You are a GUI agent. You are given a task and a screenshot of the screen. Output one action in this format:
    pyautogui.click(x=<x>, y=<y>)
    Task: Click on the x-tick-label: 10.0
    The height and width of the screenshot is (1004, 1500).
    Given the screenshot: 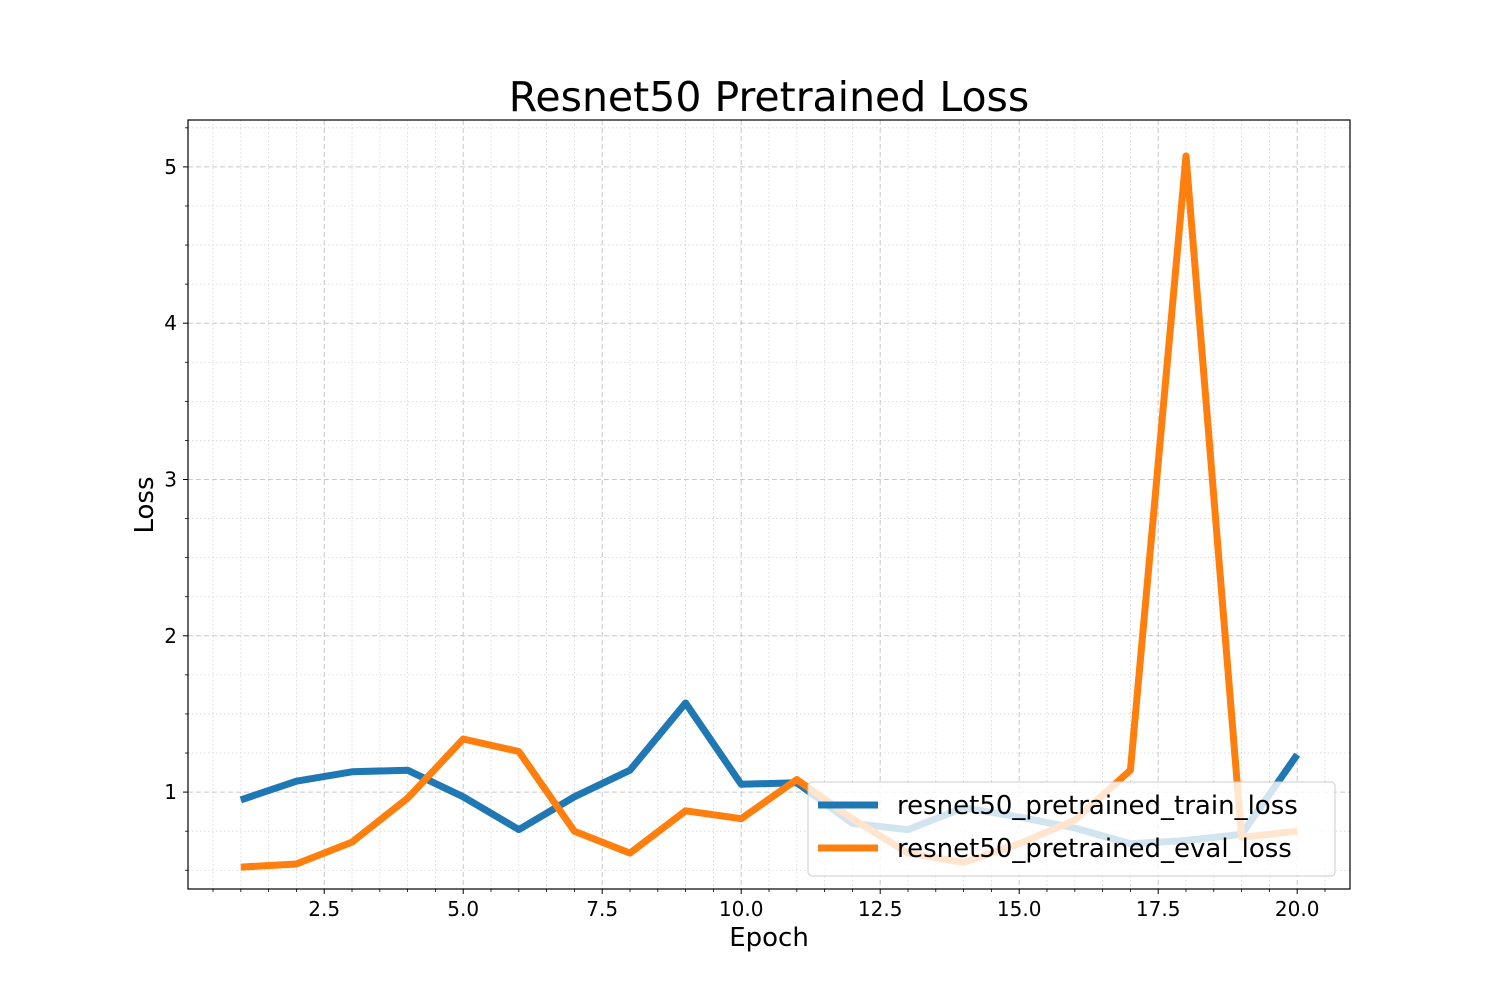 What is the action you would take?
    pyautogui.click(x=741, y=909)
    